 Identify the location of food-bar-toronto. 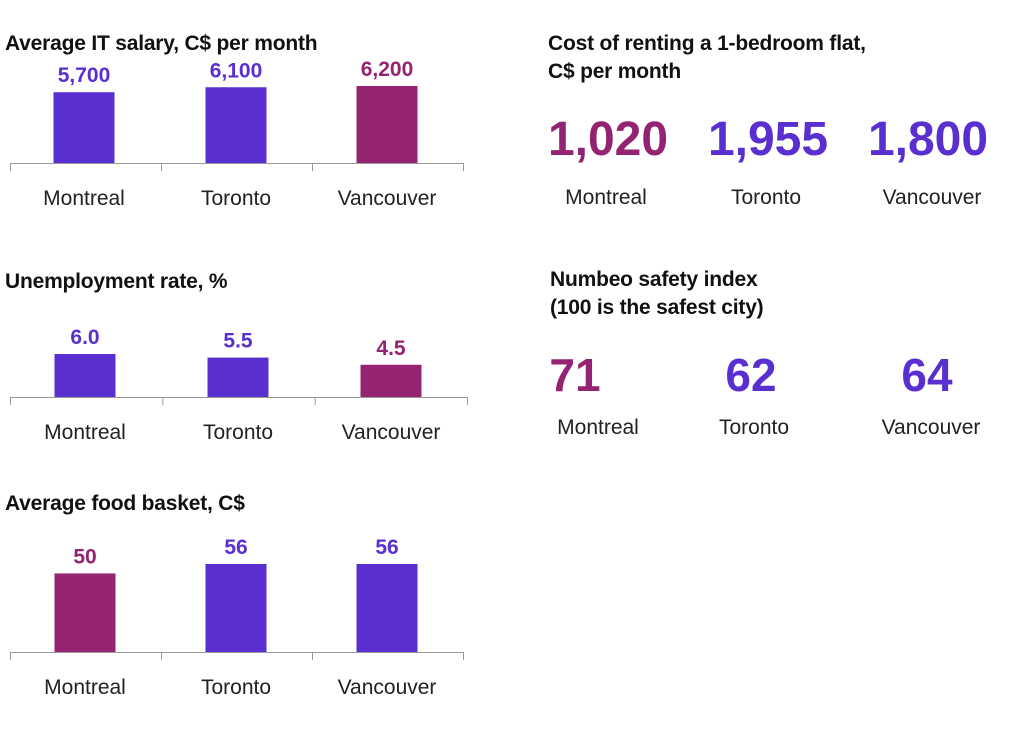
(236, 608).